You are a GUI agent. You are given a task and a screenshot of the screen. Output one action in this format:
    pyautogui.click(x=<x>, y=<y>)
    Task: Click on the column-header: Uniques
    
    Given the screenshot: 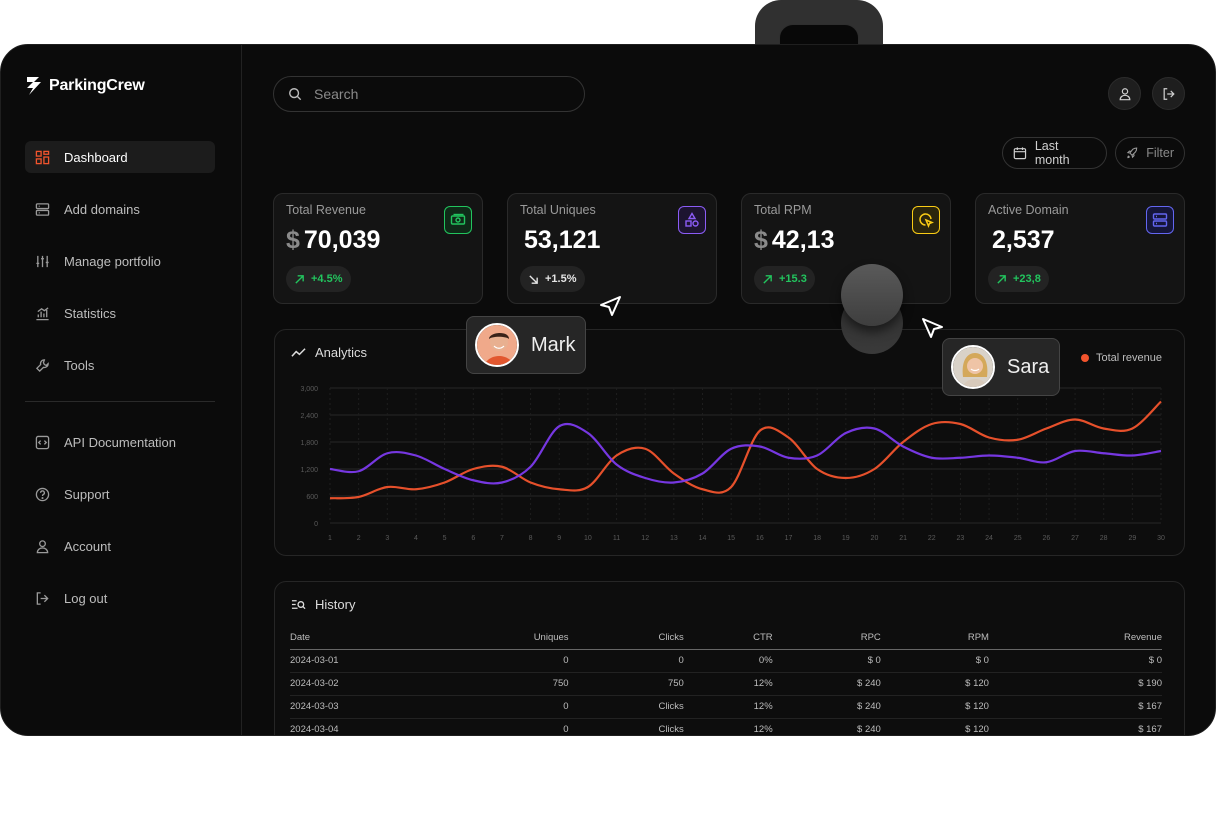 What is the action you would take?
    pyautogui.click(x=489, y=638)
    